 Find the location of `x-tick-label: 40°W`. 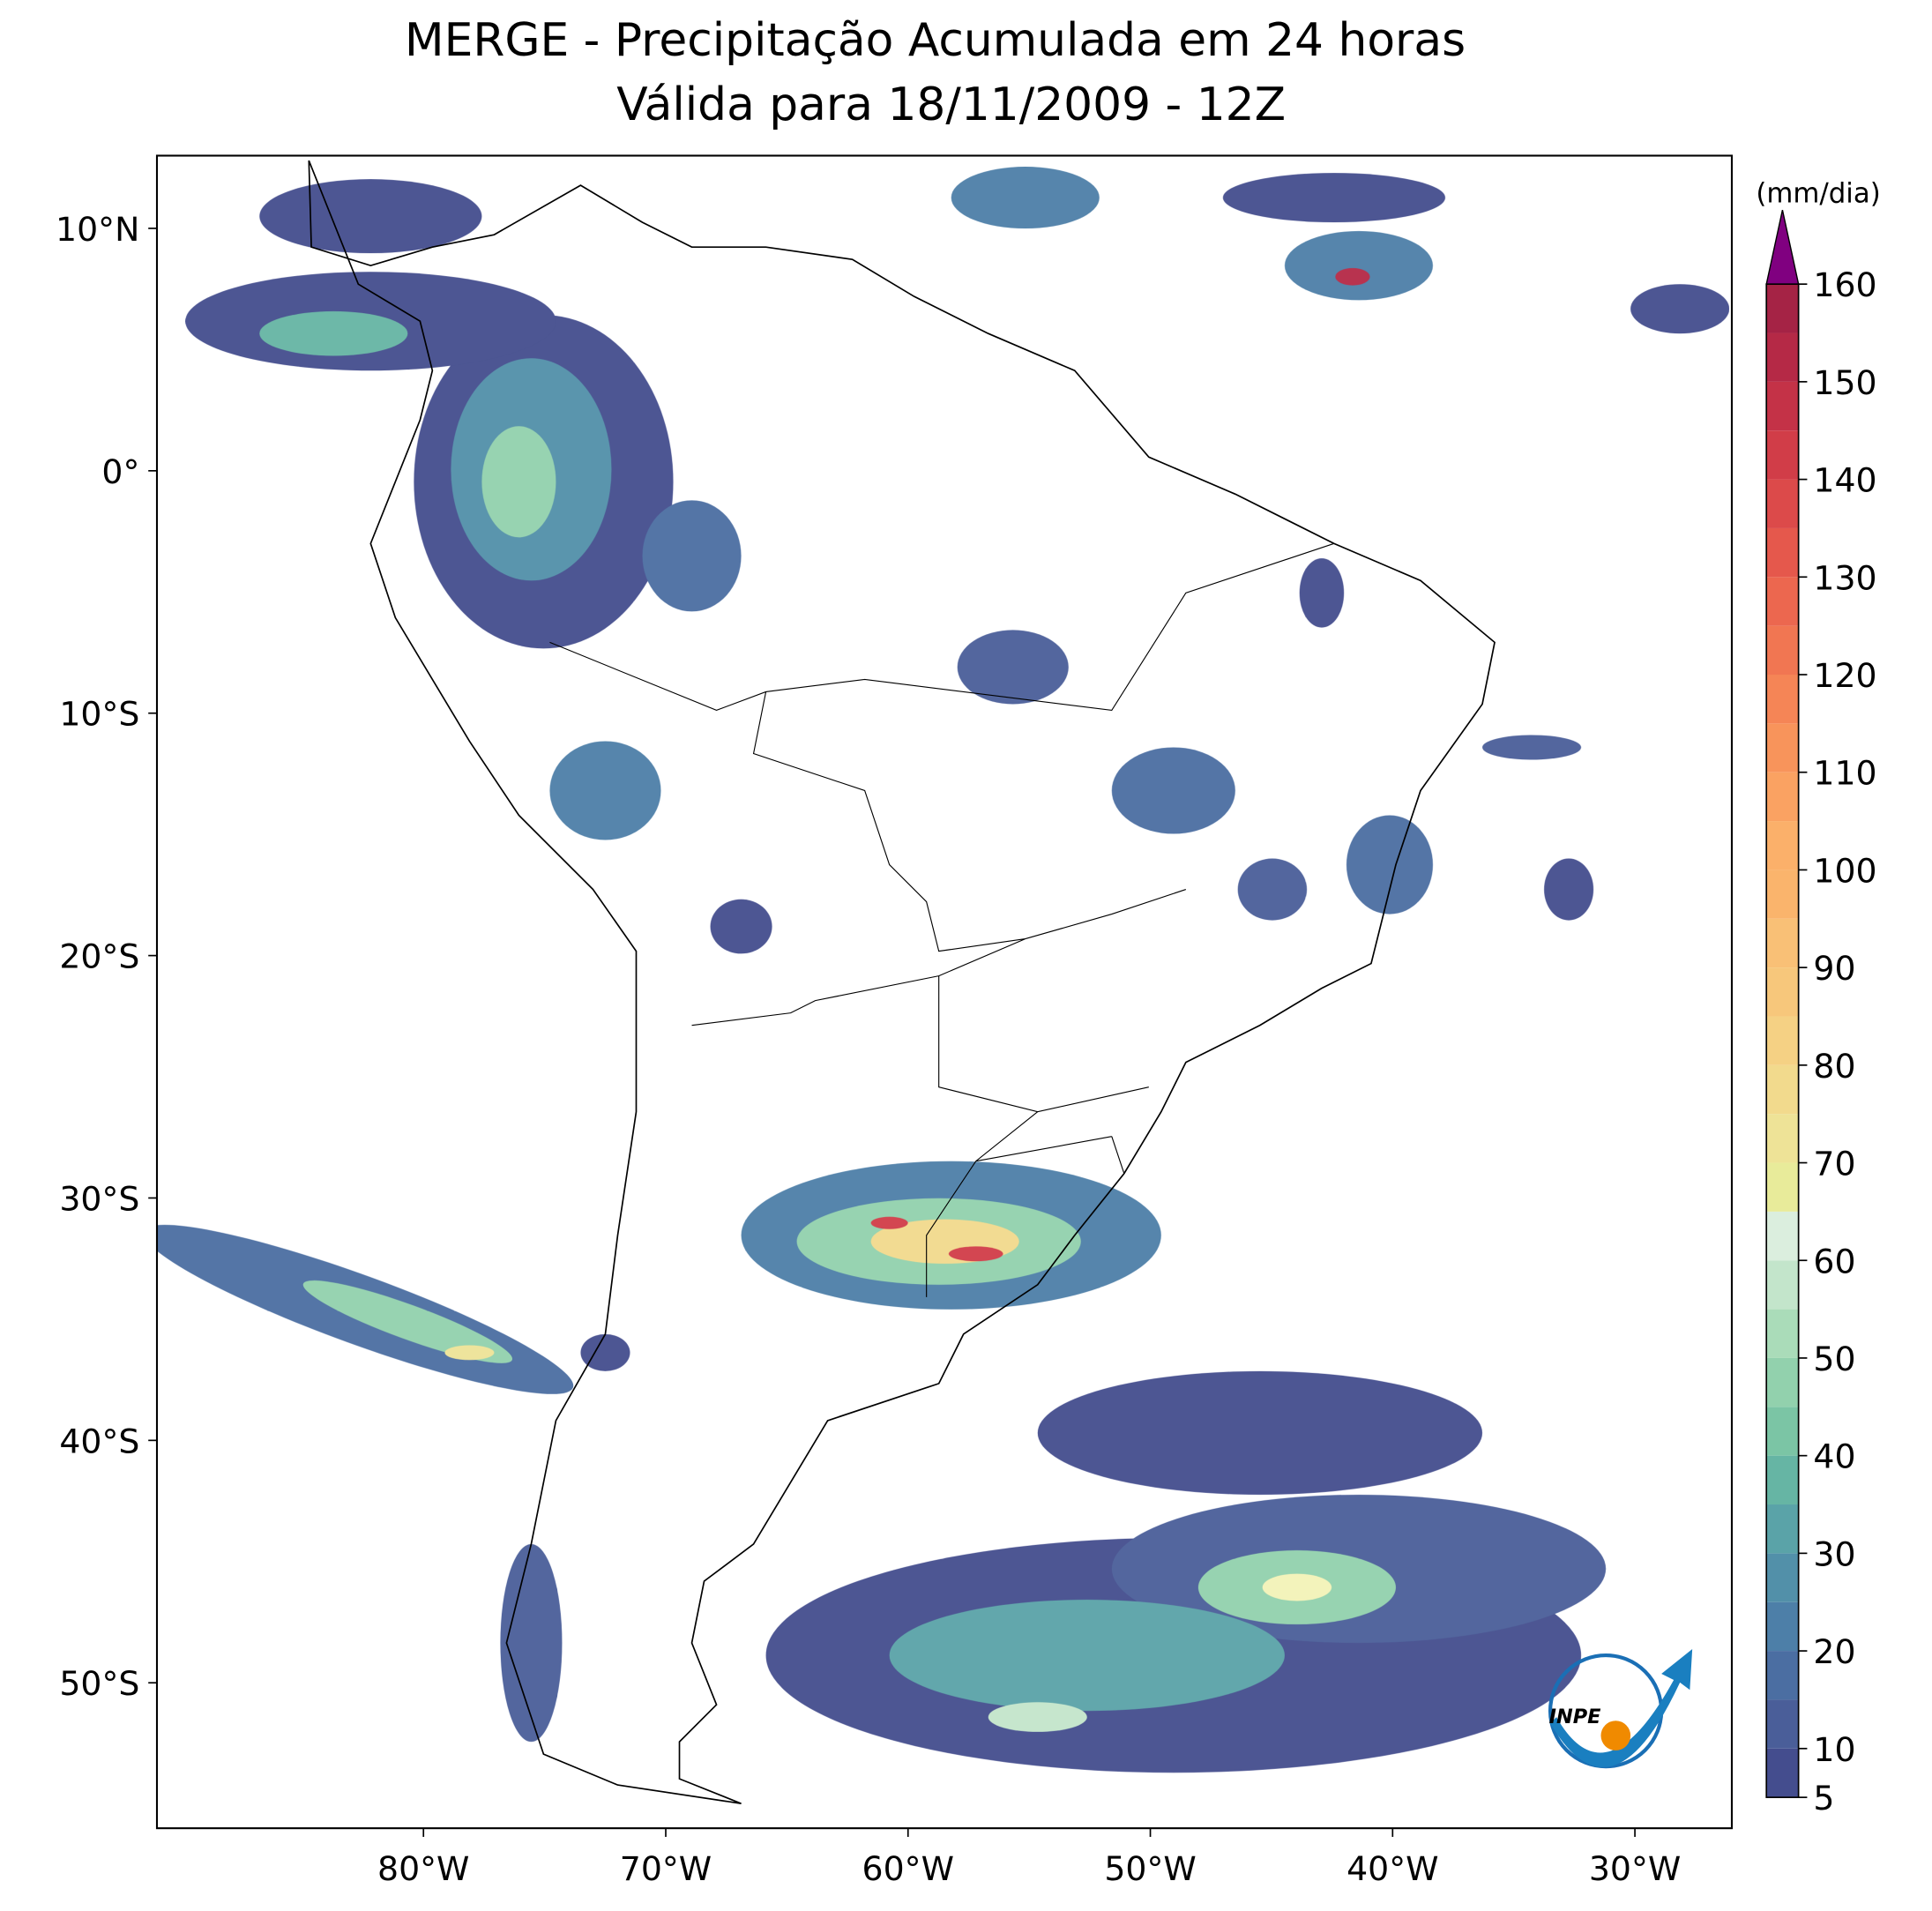

x-tick-label: 40°W is located at coordinates (1392, 1869).